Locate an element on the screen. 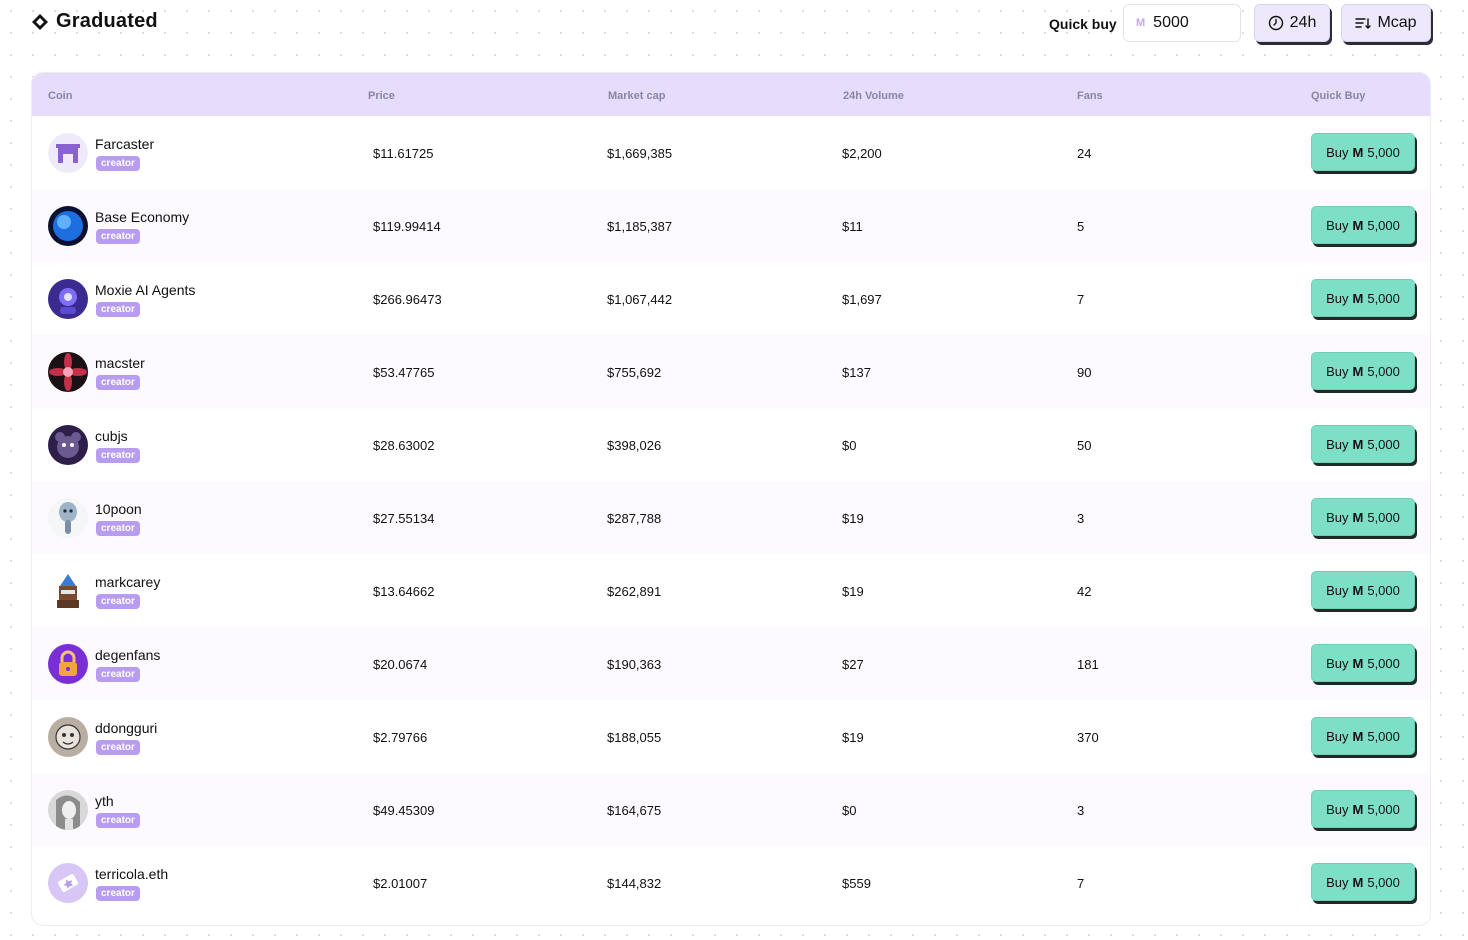 Image resolution: width=1468 pixels, height=940 pixels. coin-fans: 5 is located at coordinates (1081, 226).